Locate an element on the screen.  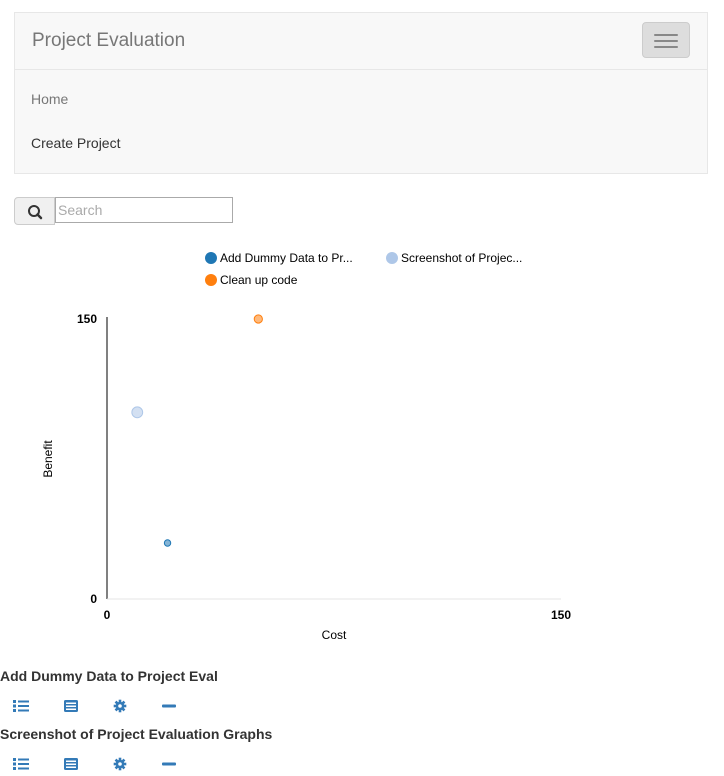
hamburger-icon is located at coordinates (666, 35).